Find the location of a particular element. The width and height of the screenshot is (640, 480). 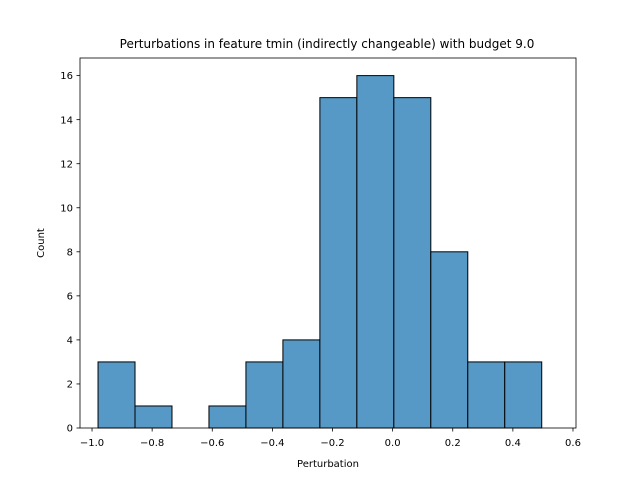

x-axis-ticks: −1.0 −0.8 −0.6 −0.4 −0.2 0.0 0.2 0.4 0.6 is located at coordinates (330, 438).